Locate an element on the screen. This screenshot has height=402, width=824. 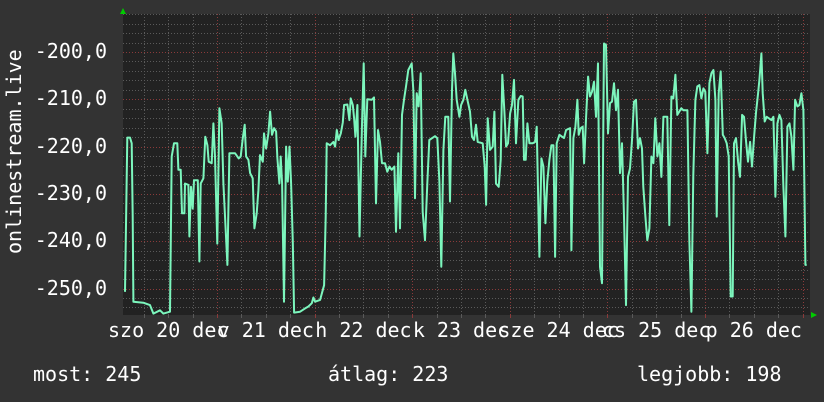
current-value: most: 245 is located at coordinates (87, 374).